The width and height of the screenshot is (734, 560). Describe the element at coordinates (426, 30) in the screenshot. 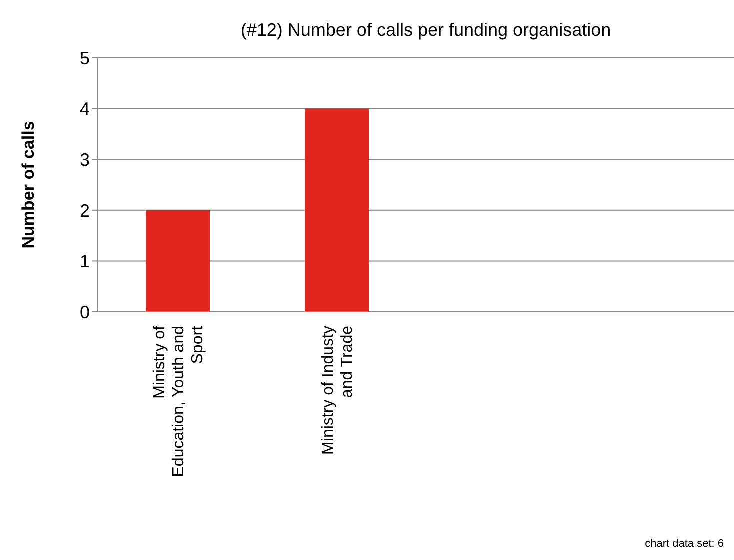

I see `chart-title: (#12) Number of calls per funding organisation` at that location.